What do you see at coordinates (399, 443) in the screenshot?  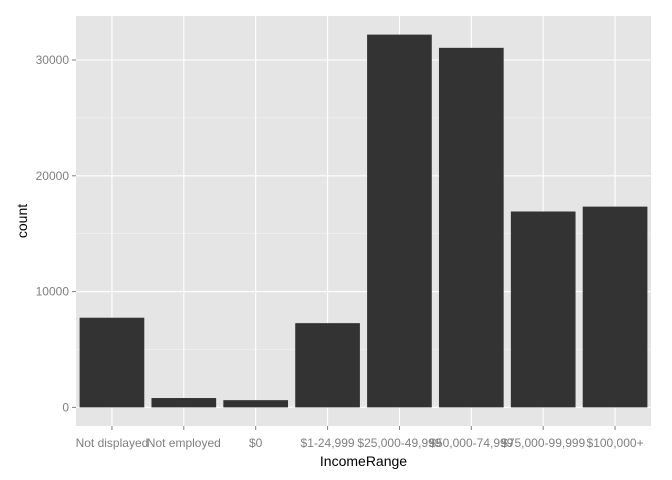 I see `x-tick-label: $25,000-49,999` at bounding box center [399, 443].